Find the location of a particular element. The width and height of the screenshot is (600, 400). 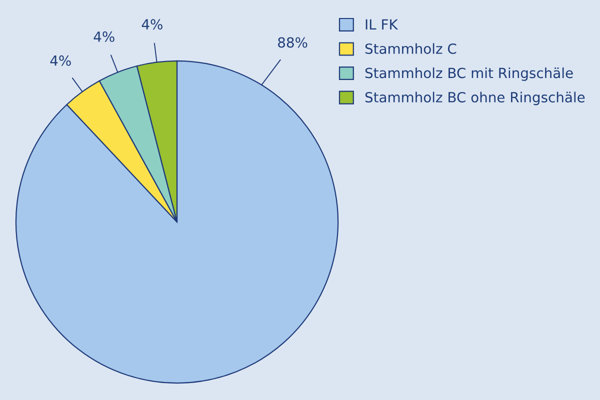

legend-label: Stammholz BC ohne Ringschäle is located at coordinates (475, 99).